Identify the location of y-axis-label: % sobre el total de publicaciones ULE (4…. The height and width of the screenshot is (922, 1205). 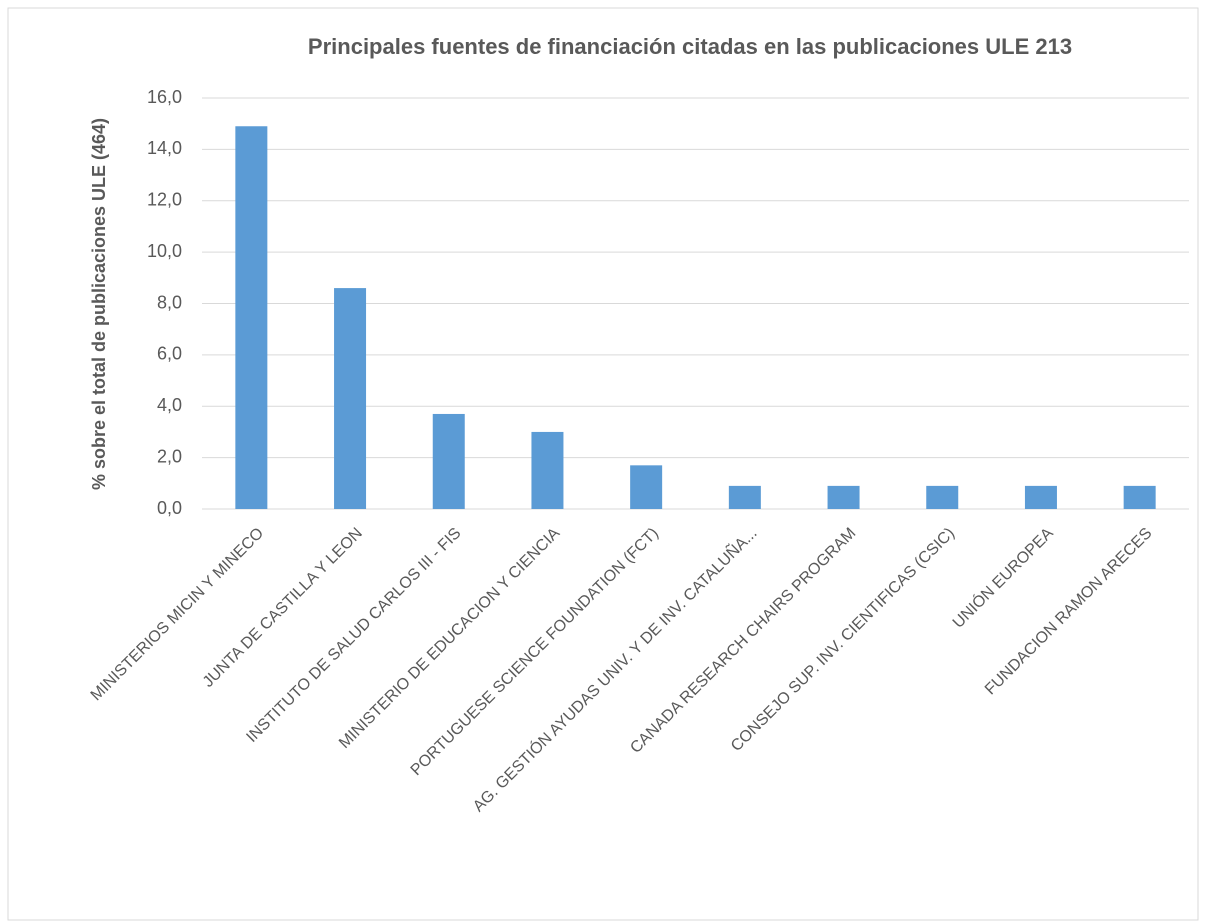
(99, 304).